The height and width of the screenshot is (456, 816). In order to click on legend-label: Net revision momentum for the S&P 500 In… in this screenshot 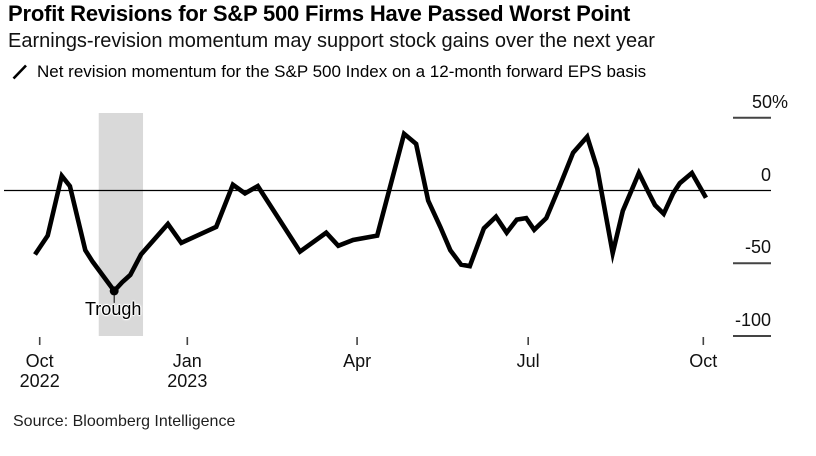, I will do `click(342, 71)`.